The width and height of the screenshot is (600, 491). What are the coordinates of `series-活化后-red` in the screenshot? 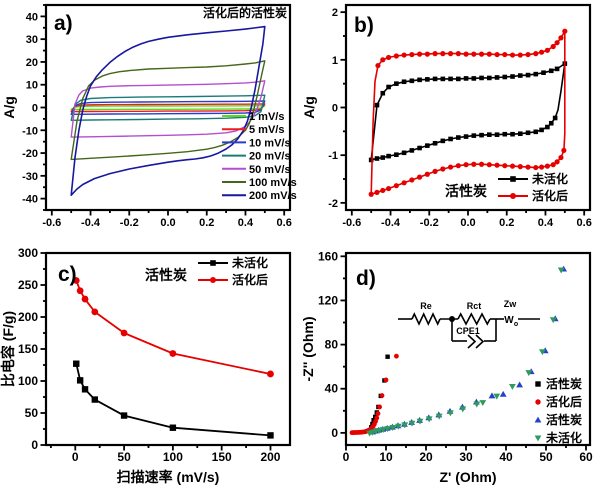 It's located at (374, 394).